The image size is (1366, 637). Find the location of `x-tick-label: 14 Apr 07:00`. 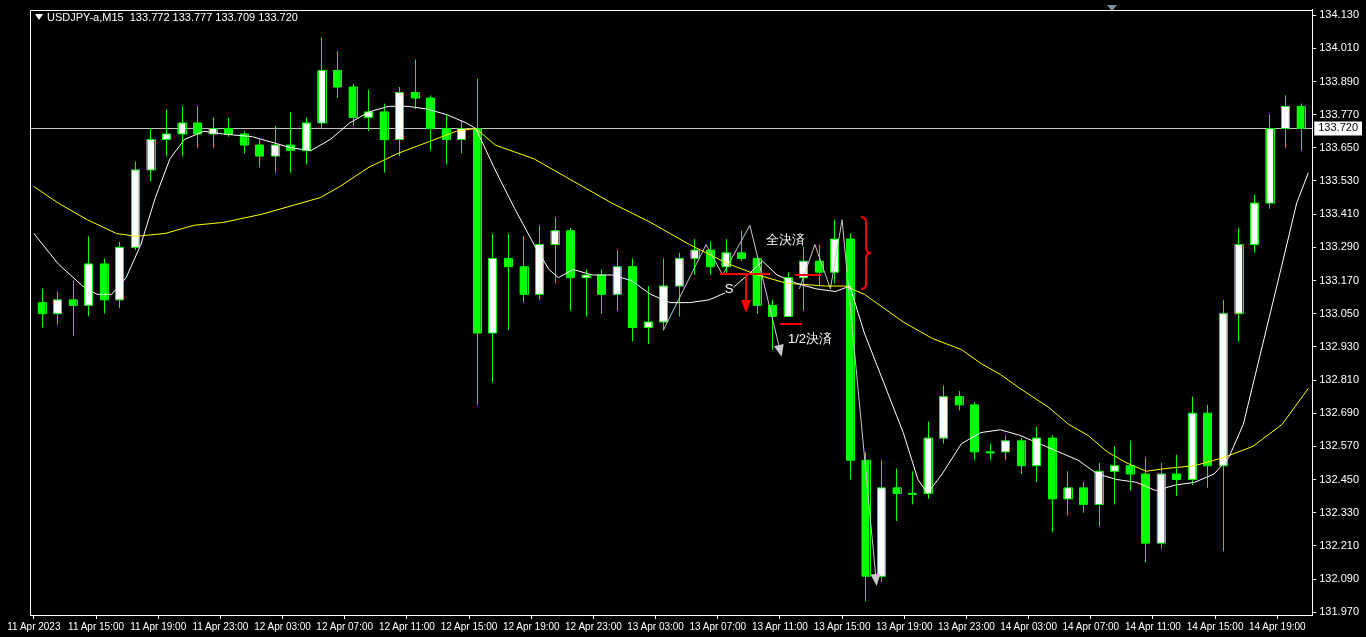

x-tick-label: 14 Apr 07:00 is located at coordinates (1091, 626).